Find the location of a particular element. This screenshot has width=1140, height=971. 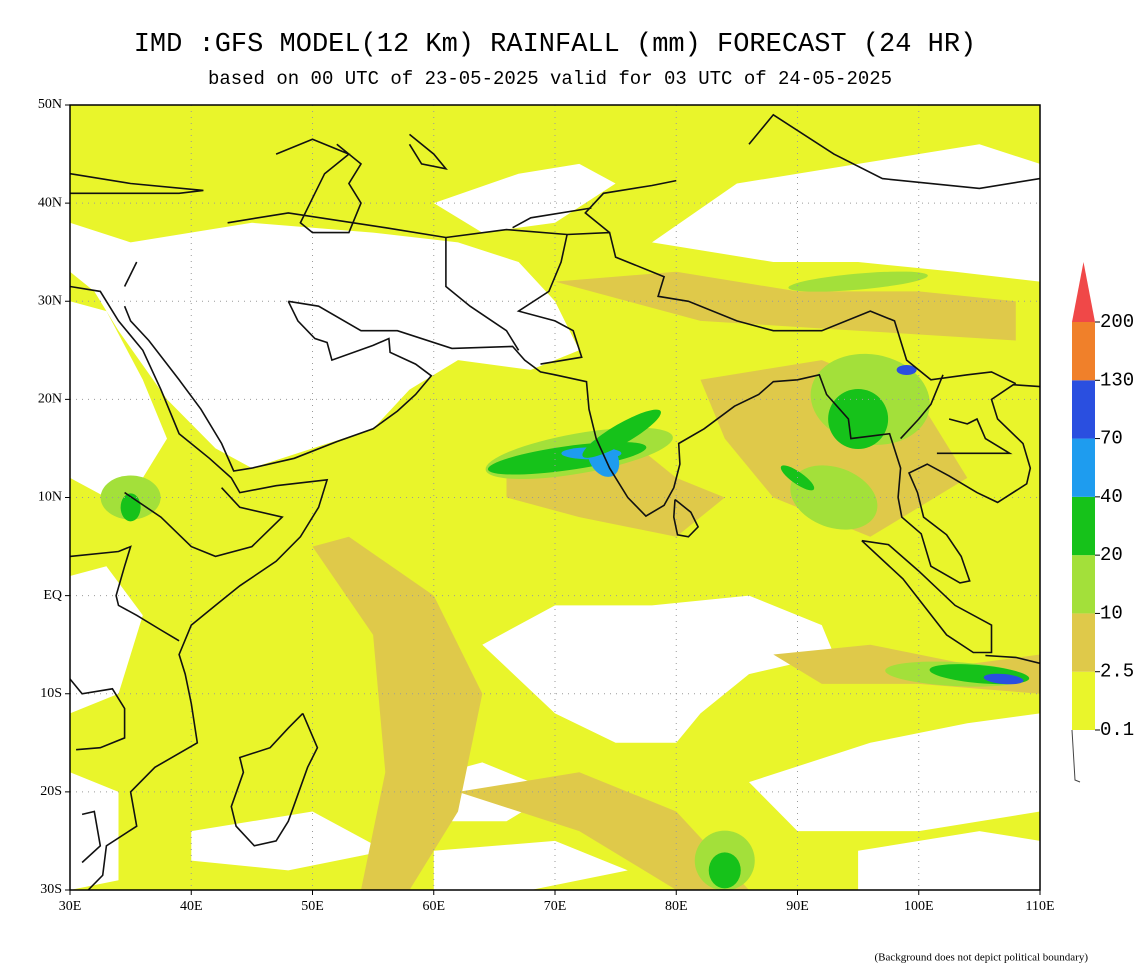

lon-label: 60E is located at coordinates (433, 906).